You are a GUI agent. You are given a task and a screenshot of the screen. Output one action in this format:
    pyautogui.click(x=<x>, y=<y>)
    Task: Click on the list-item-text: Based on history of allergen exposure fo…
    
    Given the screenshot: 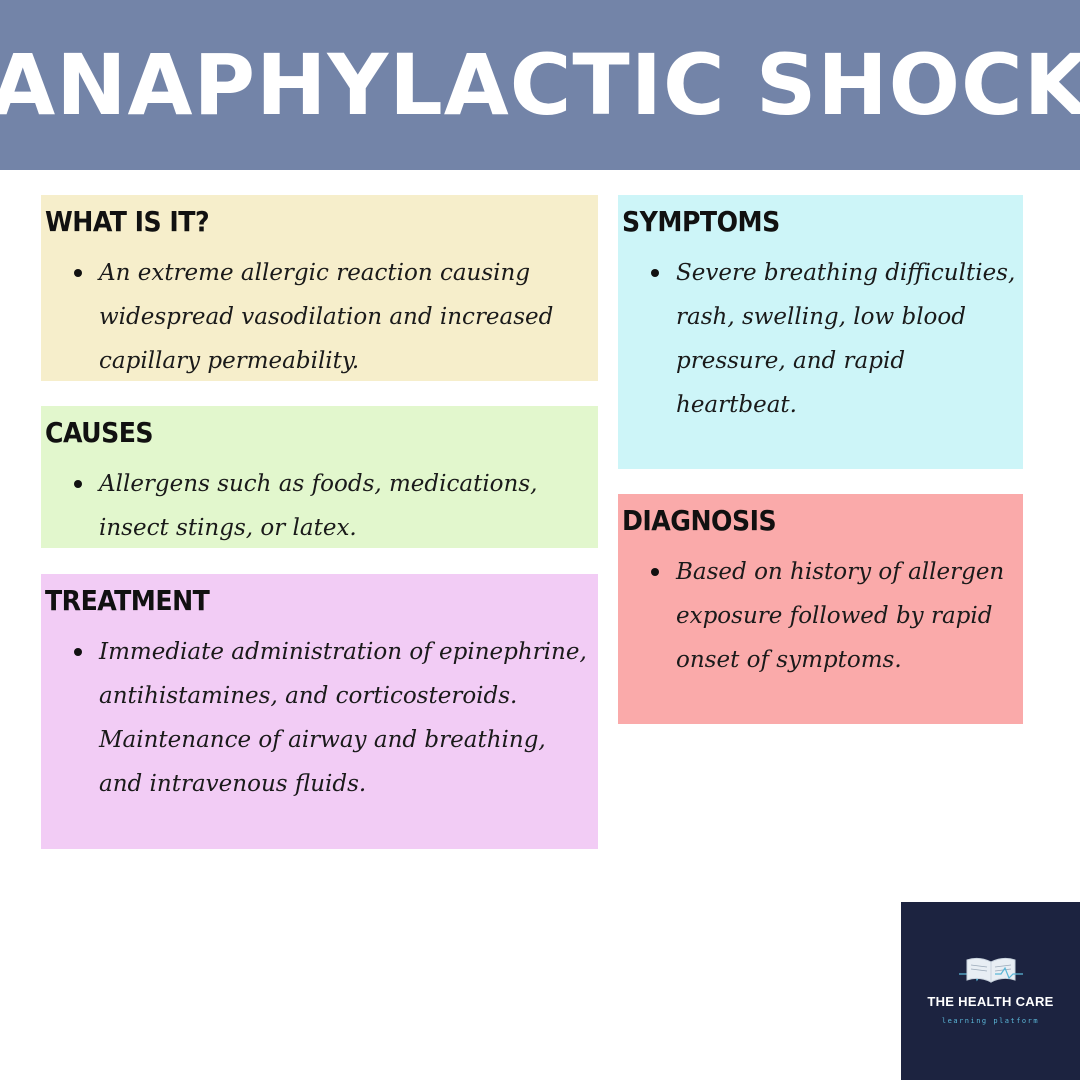 What is the action you would take?
    pyautogui.click(x=840, y=616)
    